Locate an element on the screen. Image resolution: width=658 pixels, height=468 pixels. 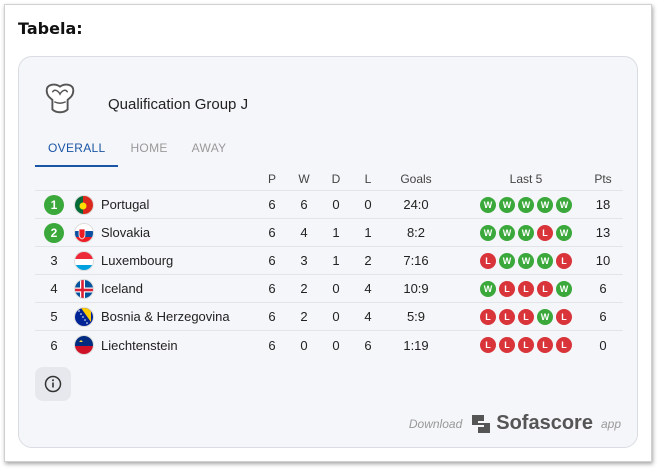
app-label: app is located at coordinates (610, 423).